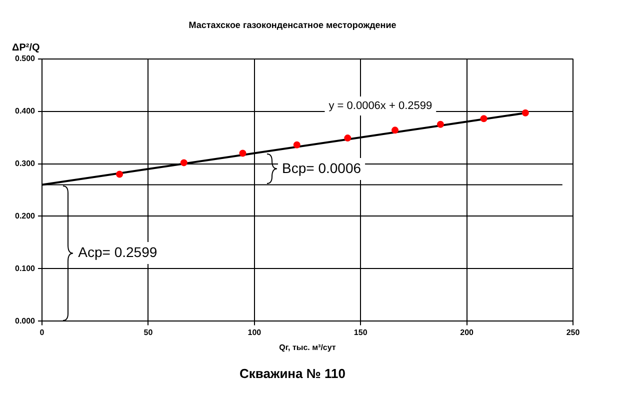 This screenshot has width=641, height=398. I want to click on y-tick-label: 0.400, so click(25, 111).